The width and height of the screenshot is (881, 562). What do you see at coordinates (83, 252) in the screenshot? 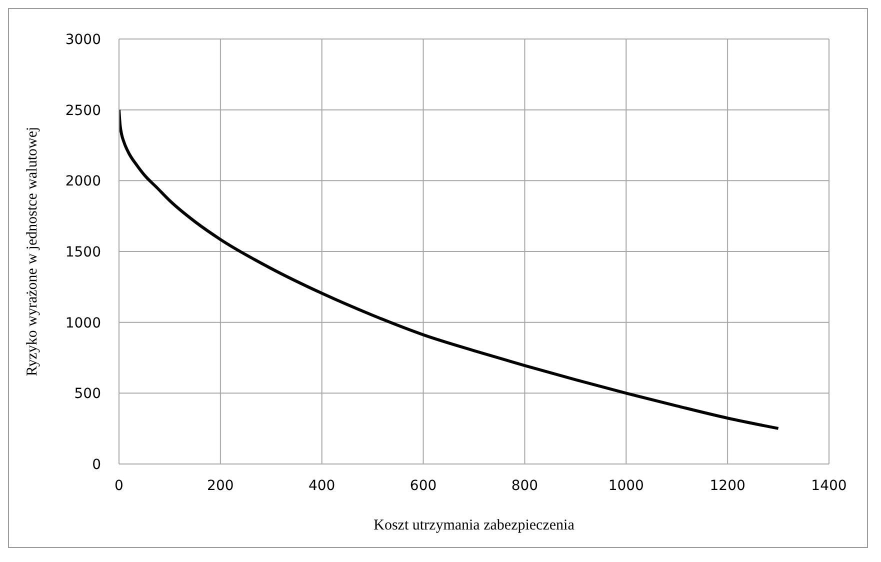
I see `y-tick-label: 1500` at bounding box center [83, 252].